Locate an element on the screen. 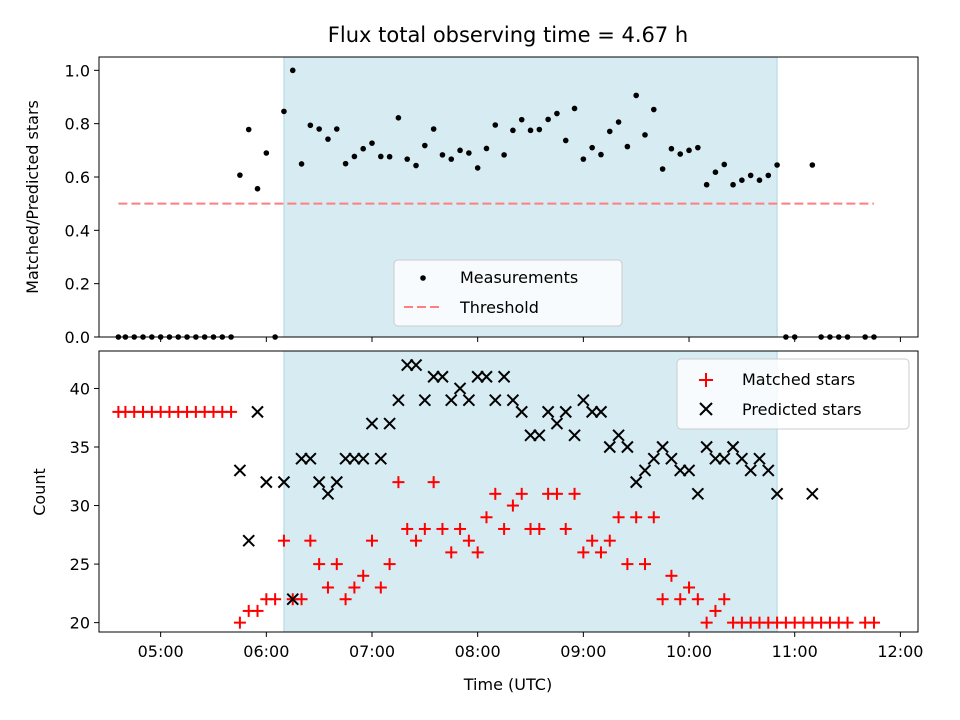  y-tick-label: 35 is located at coordinates (80, 447).